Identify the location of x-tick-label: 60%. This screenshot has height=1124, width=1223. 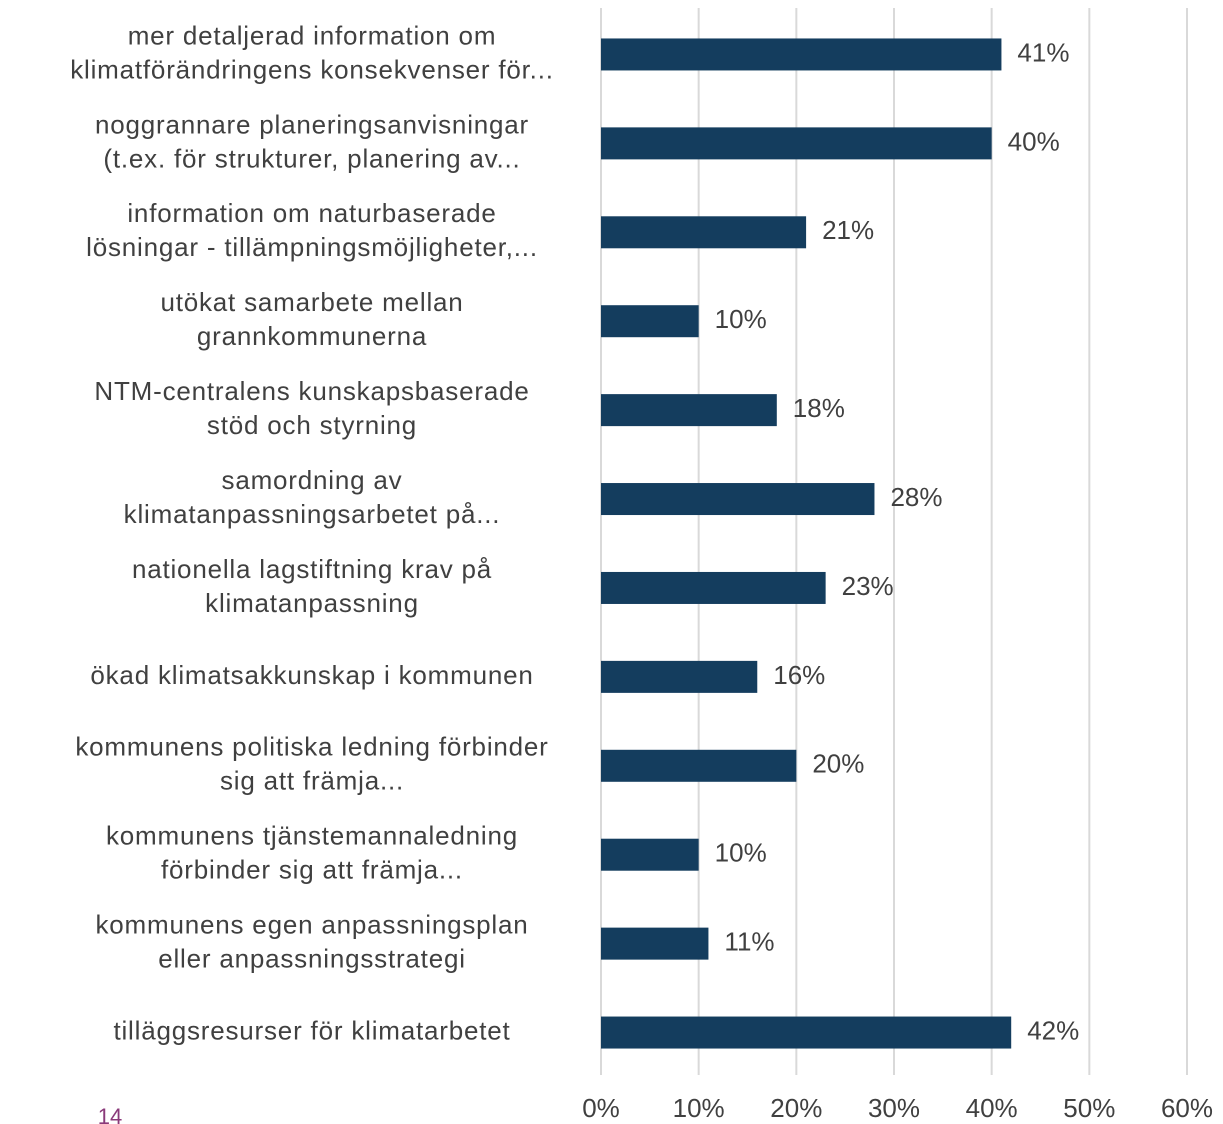
(1187, 1108).